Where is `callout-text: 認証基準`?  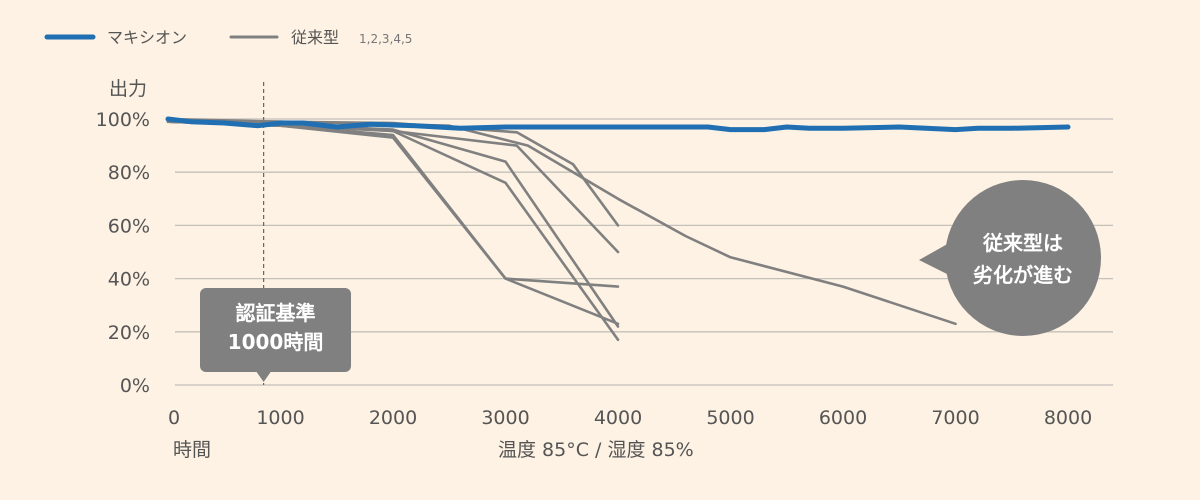 callout-text: 認証基準 is located at coordinates (276, 313).